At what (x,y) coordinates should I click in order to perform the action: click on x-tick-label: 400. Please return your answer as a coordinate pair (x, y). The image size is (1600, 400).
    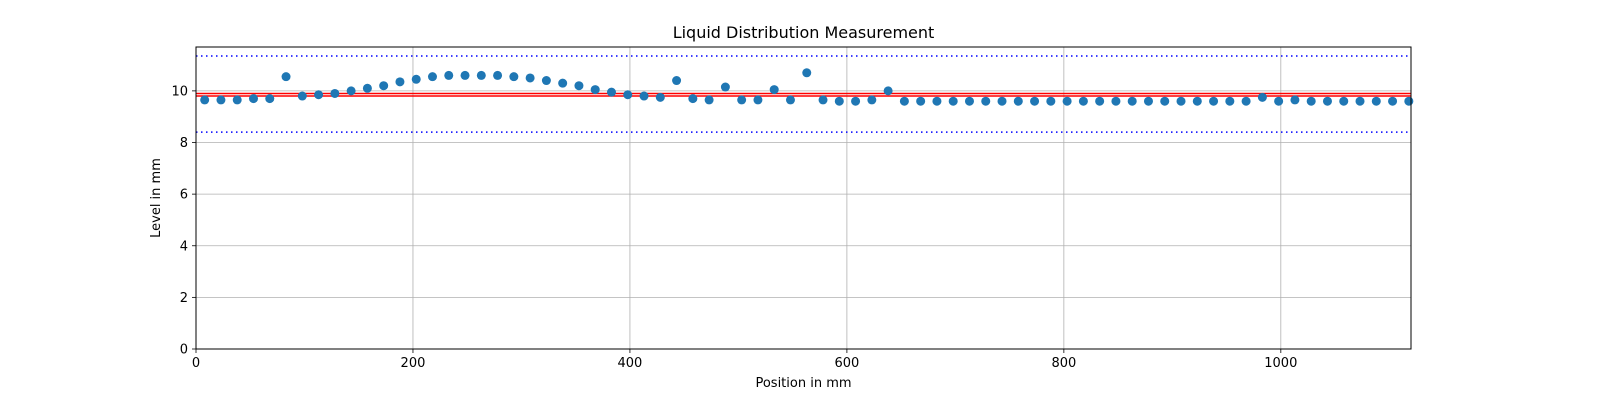
    Looking at the image, I should click on (630, 363).